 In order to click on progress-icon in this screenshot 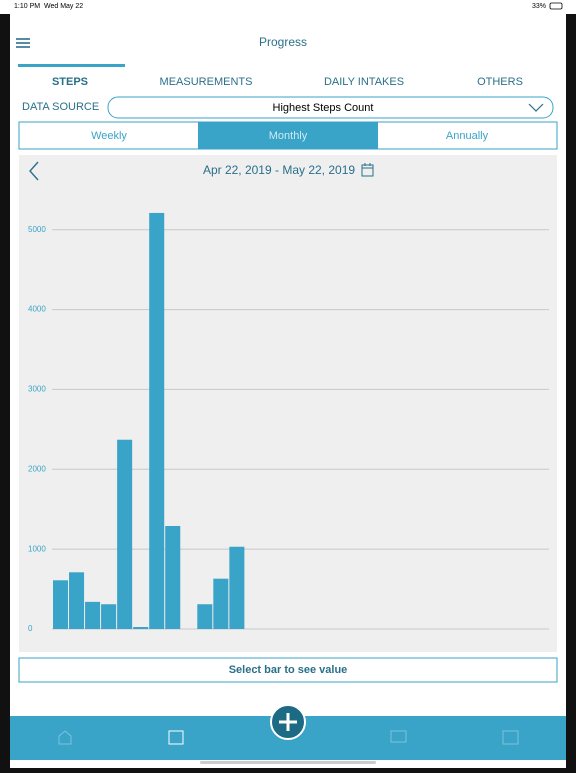, I will do `click(176, 737)`.